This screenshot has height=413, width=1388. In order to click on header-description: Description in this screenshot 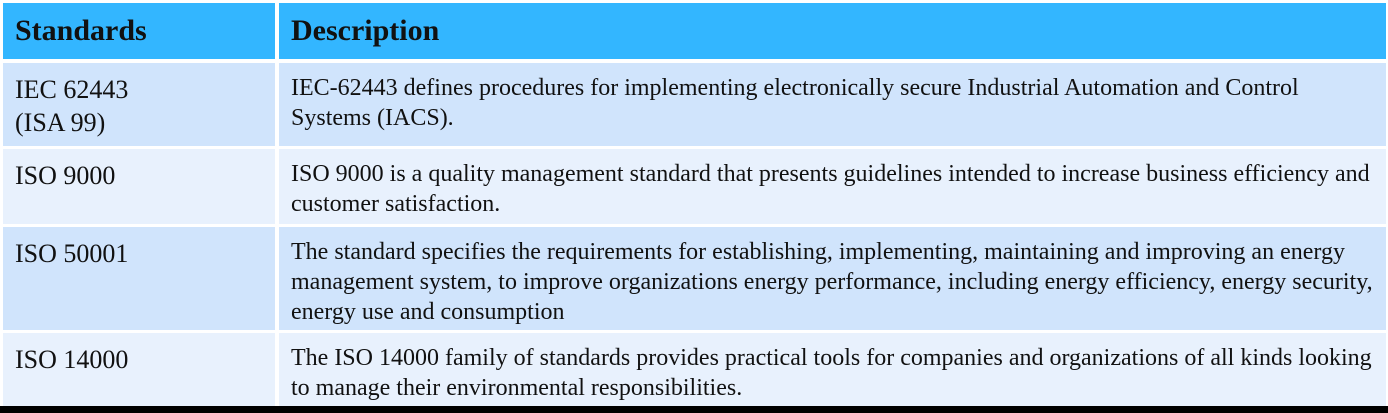, I will do `click(830, 33)`.